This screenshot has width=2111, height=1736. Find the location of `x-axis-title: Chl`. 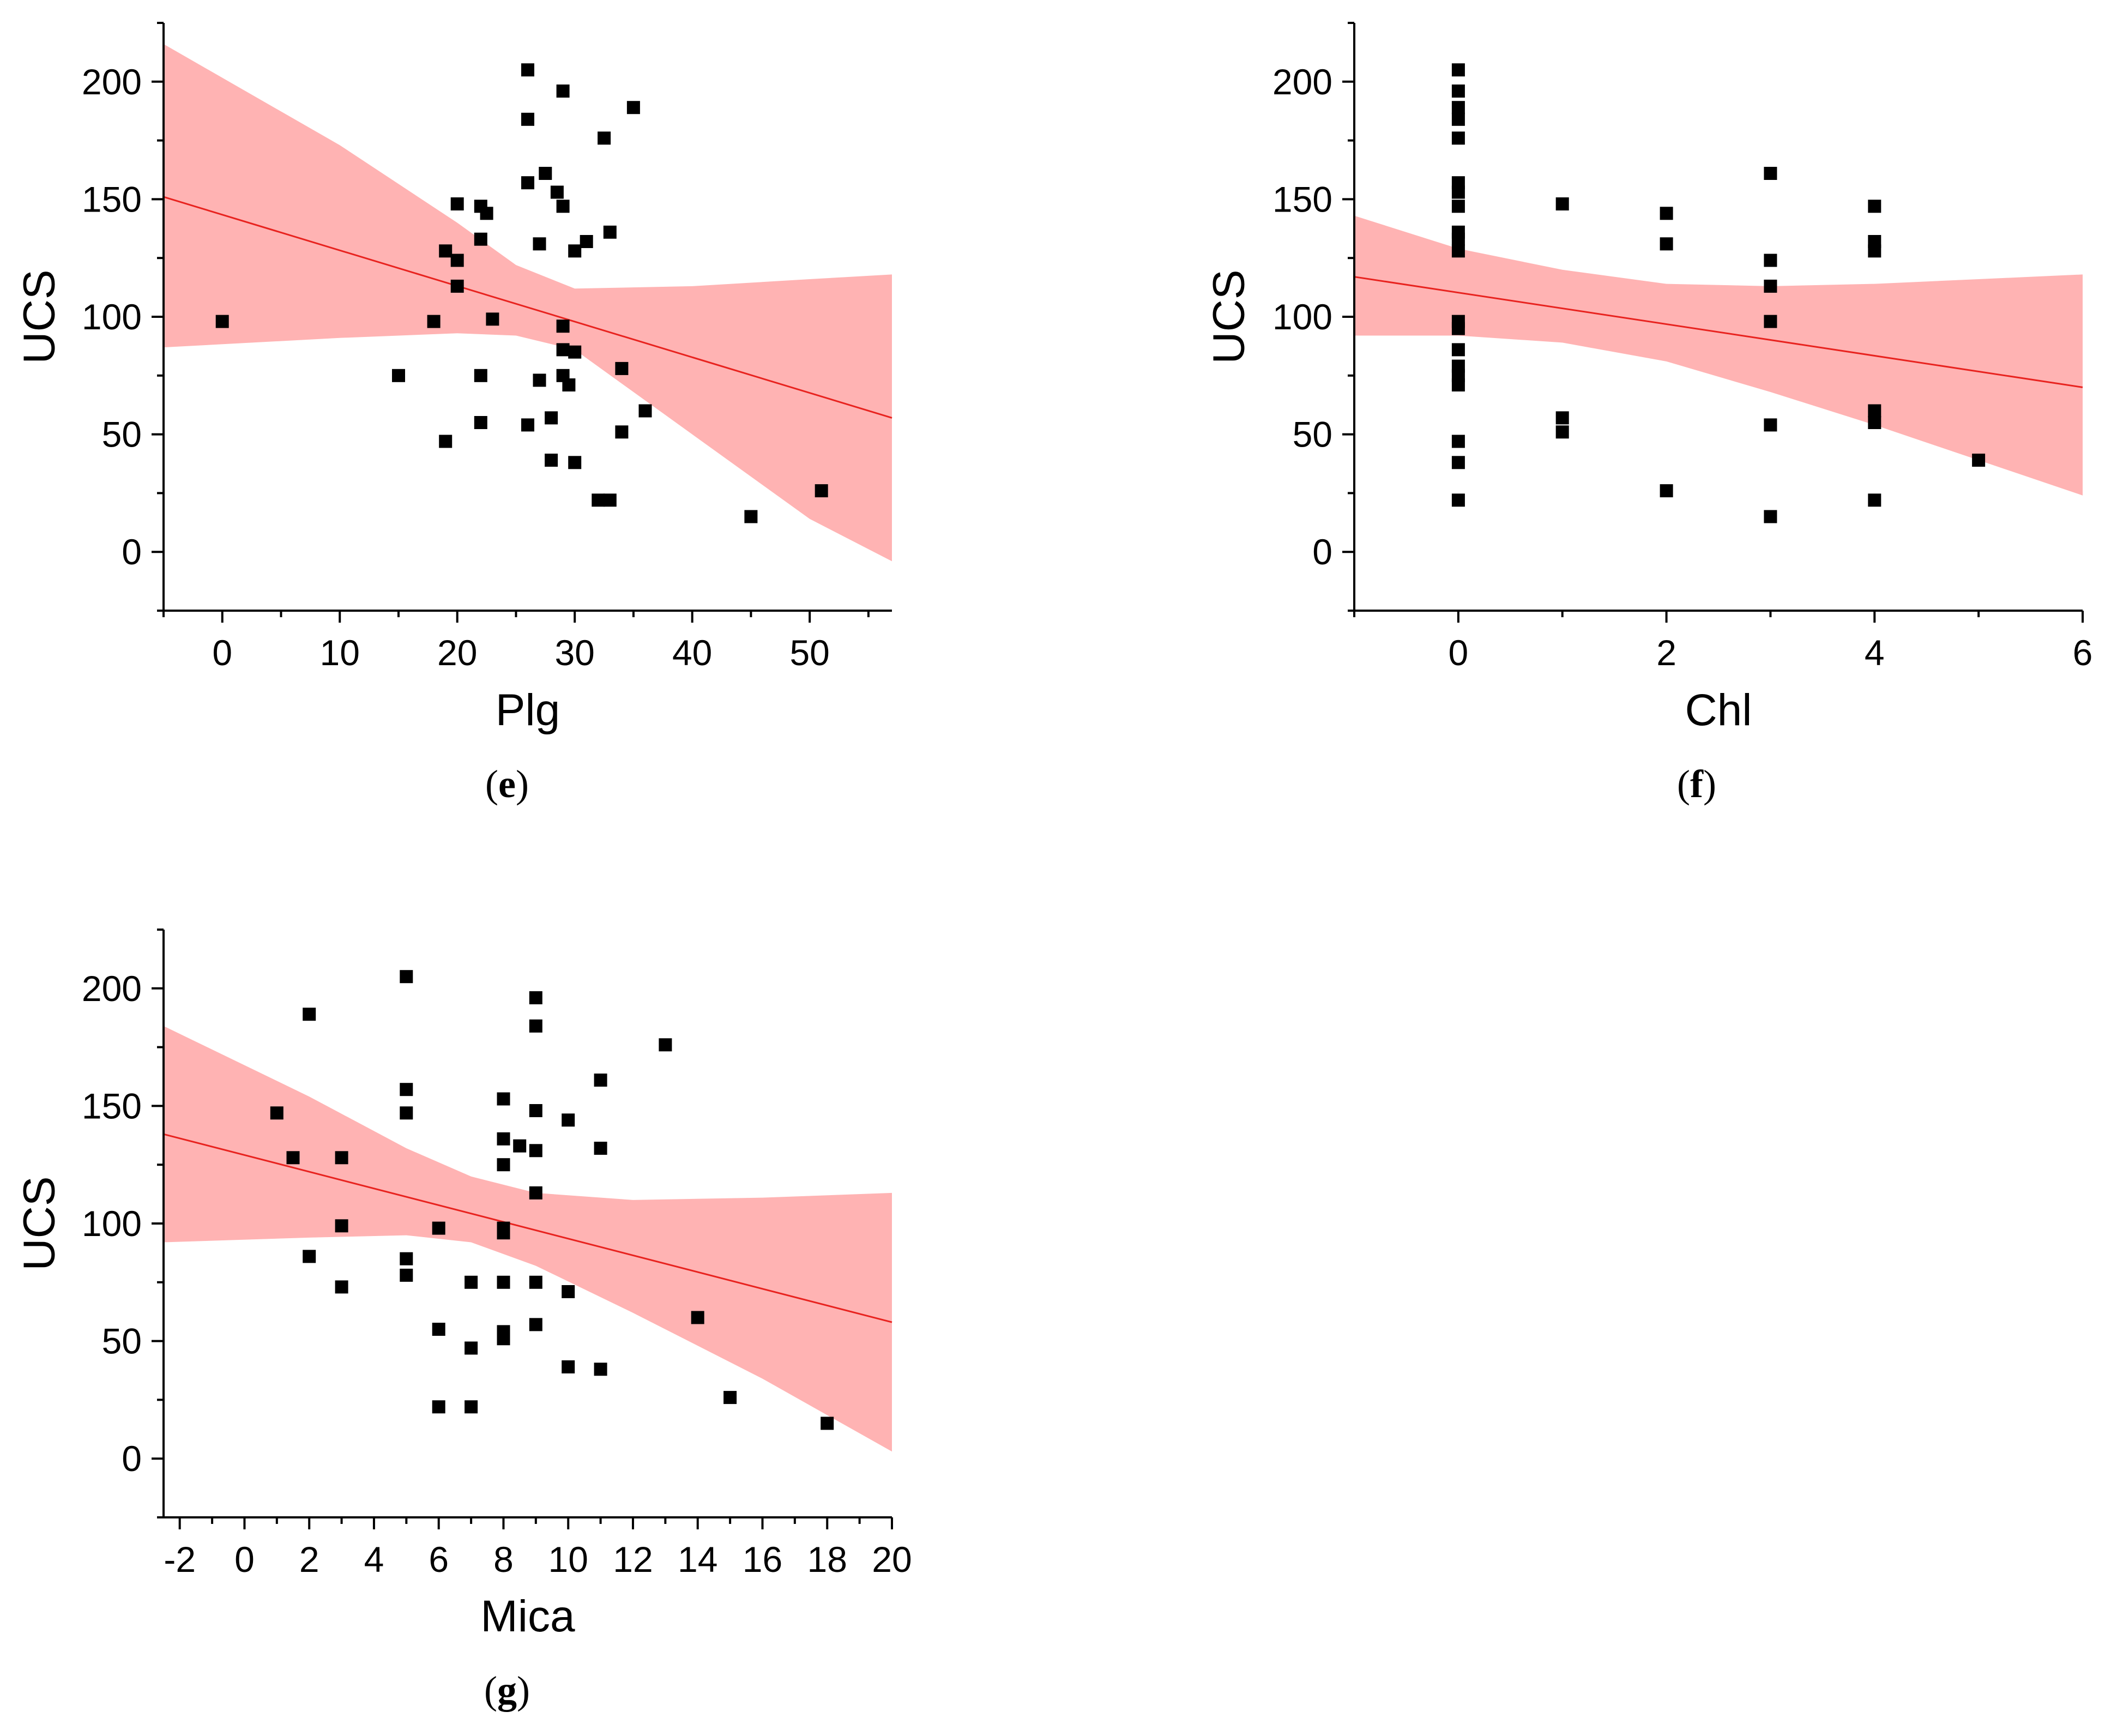

x-axis-title: Chl is located at coordinates (1718, 710).